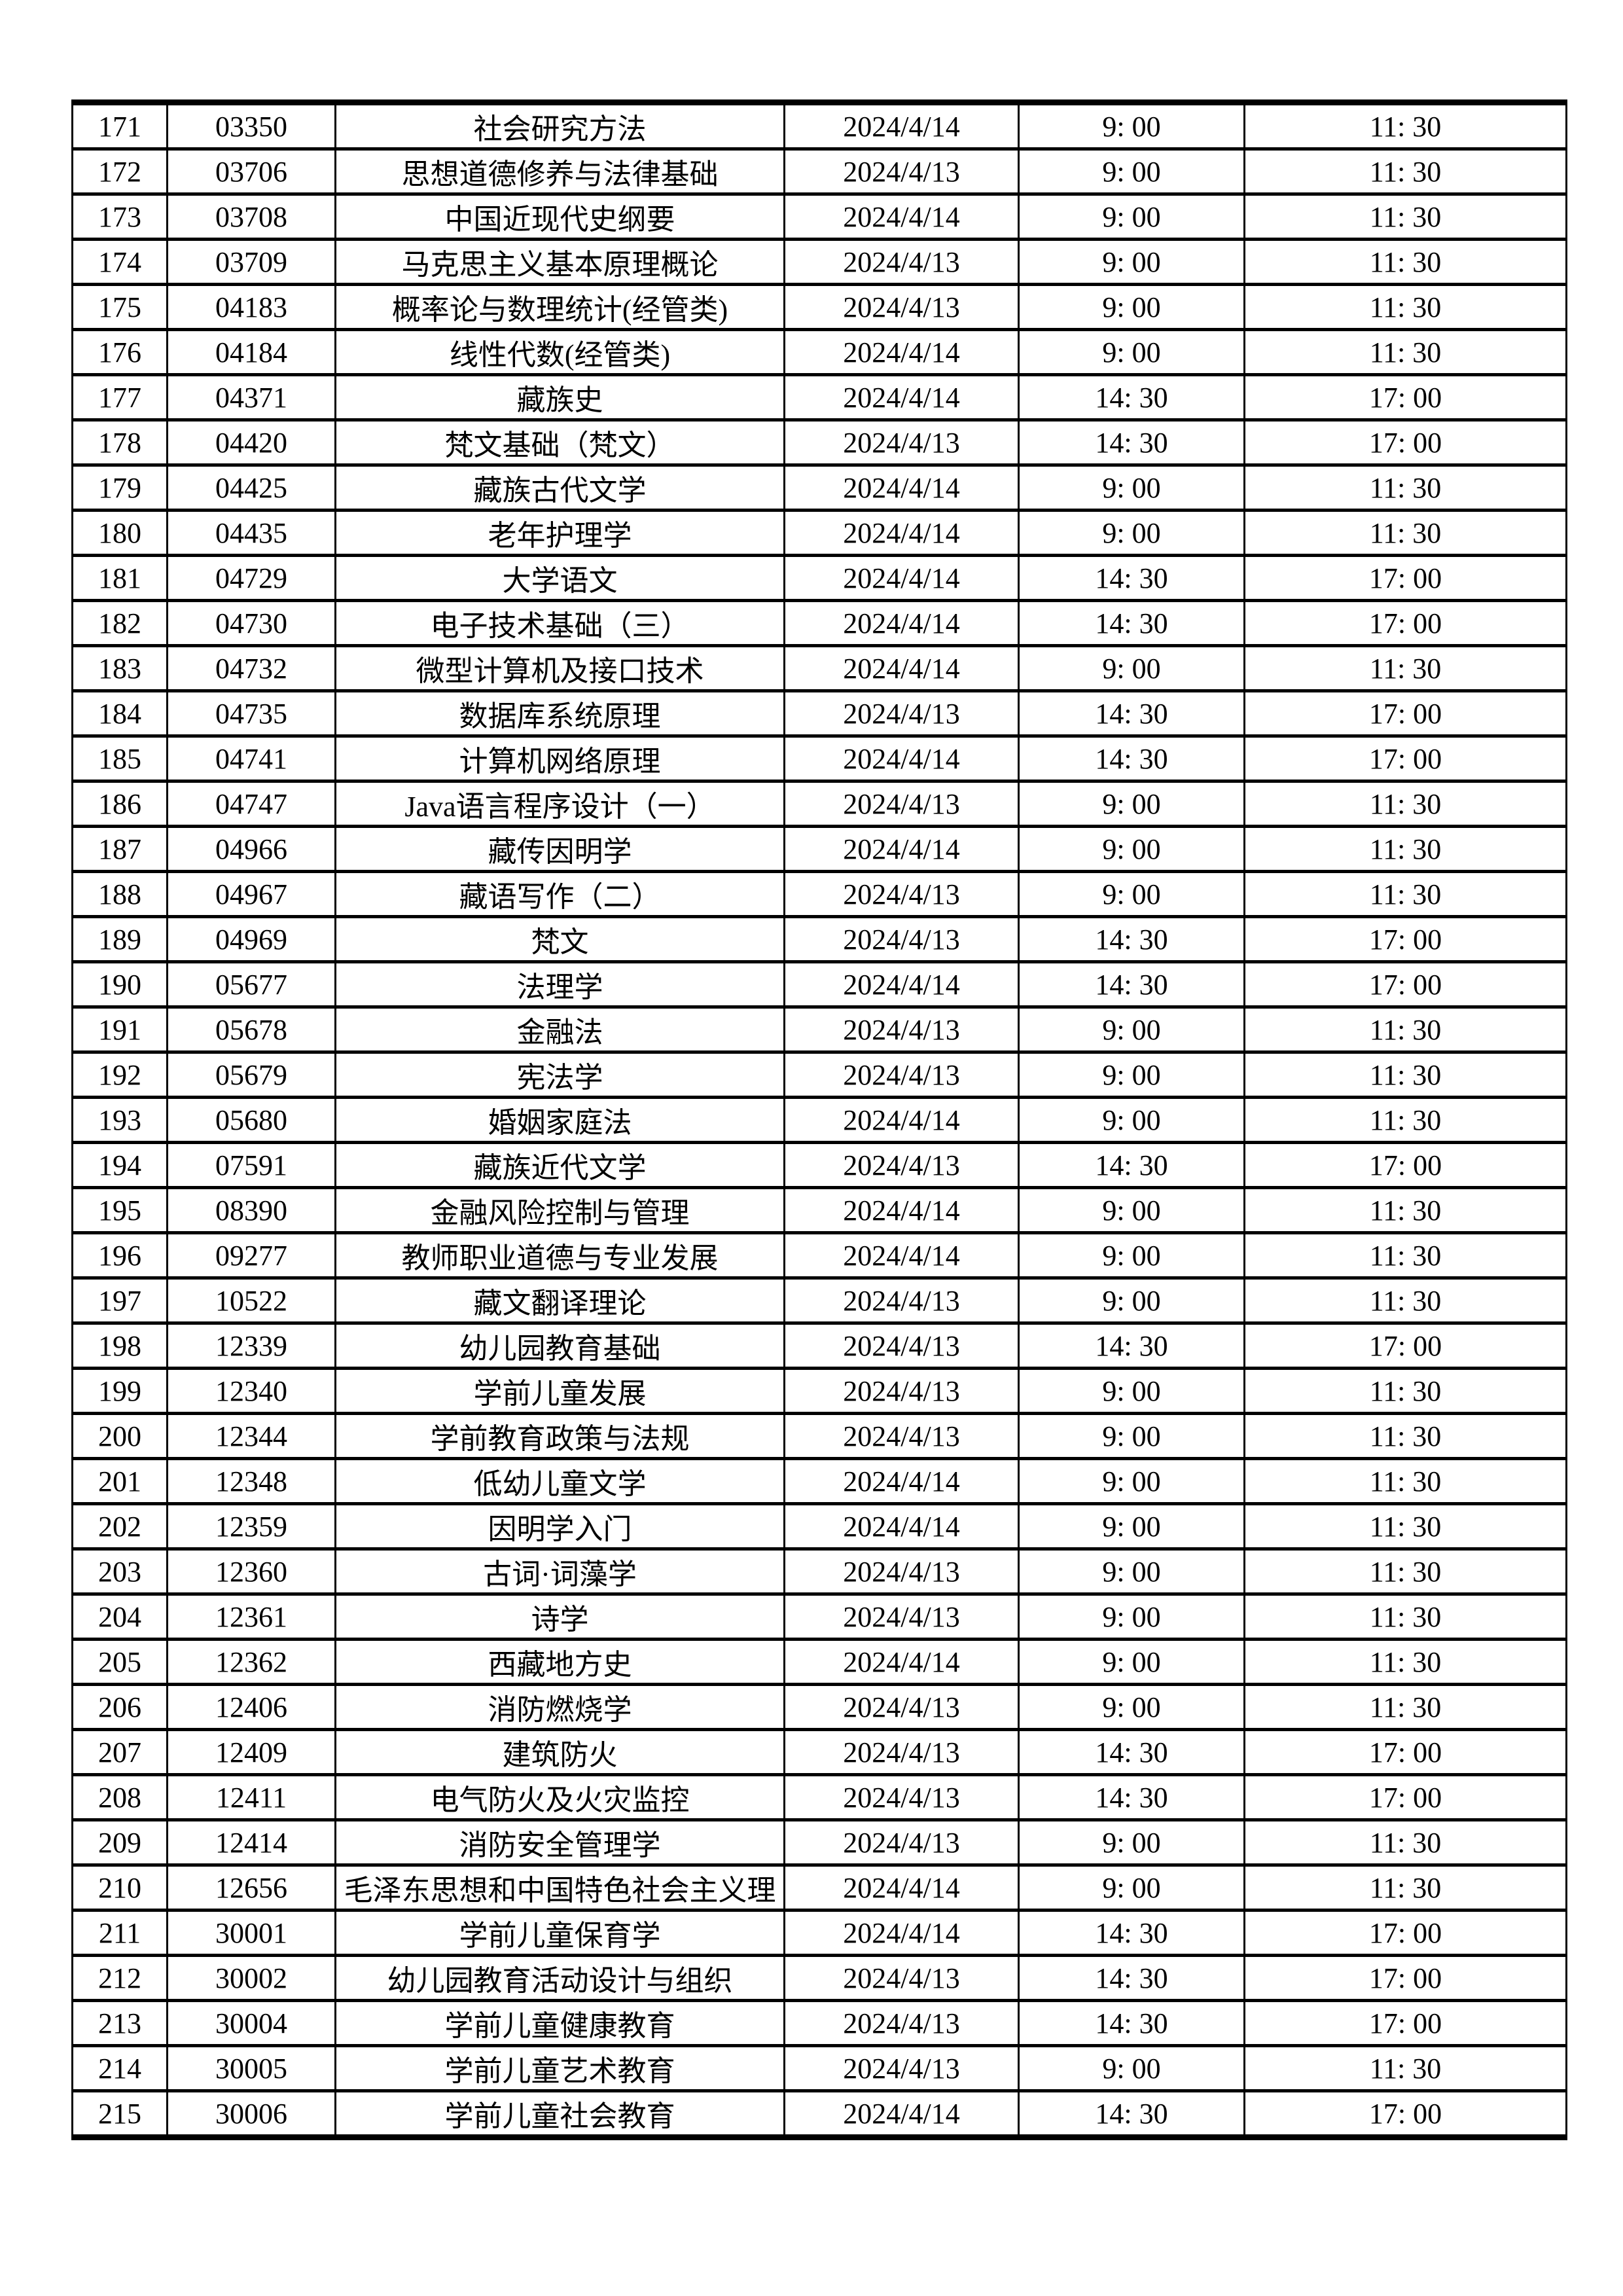  Describe the element at coordinates (559, 1165) in the screenshot. I see `course-name-cell: 藏族近代文学` at that location.